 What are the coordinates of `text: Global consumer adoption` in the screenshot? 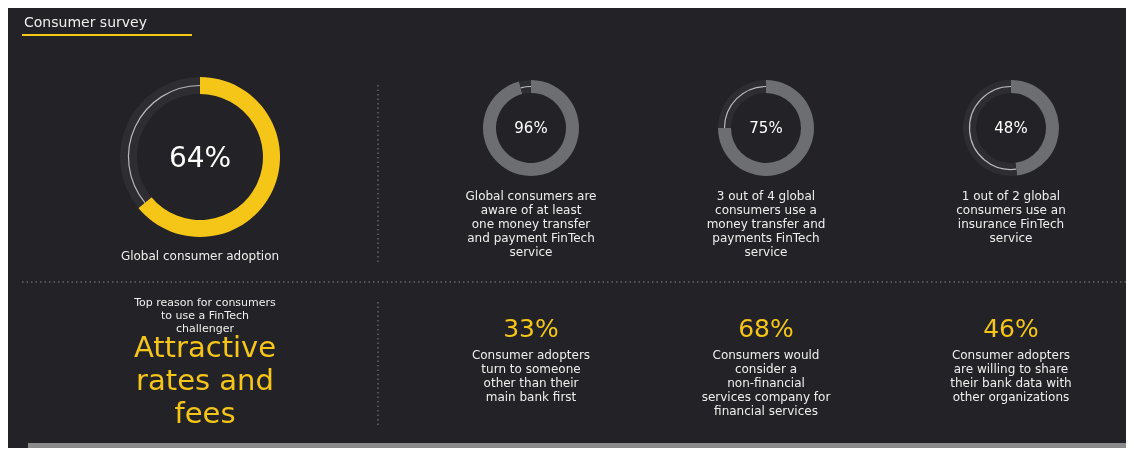 It's located at (200, 256).